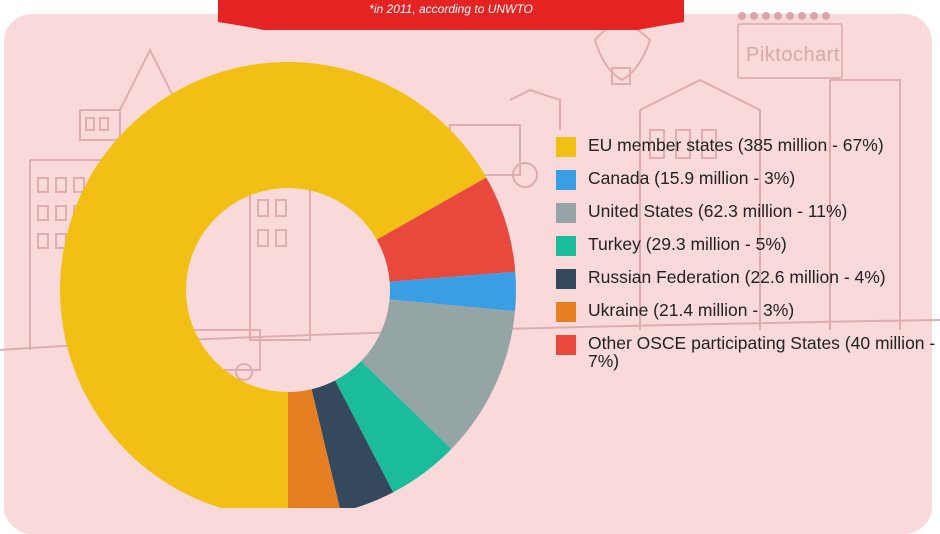 This screenshot has height=534, width=940. I want to click on legend-label: EU member states (385 million - 67%), so click(736, 145).